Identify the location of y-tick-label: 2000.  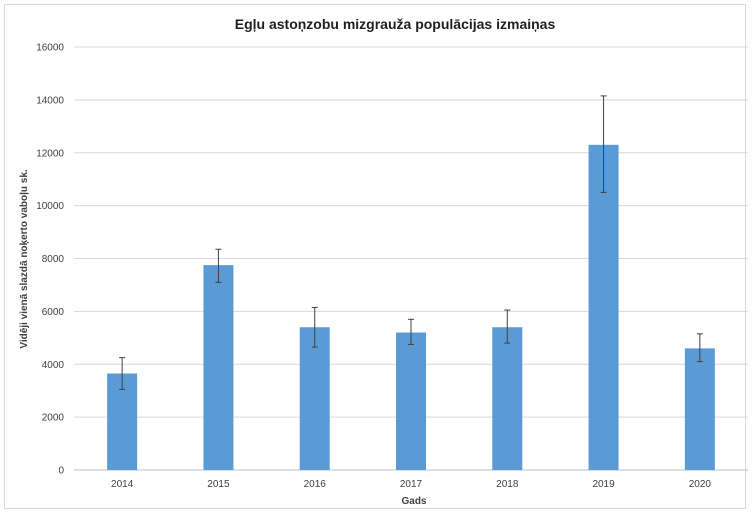
(53, 418).